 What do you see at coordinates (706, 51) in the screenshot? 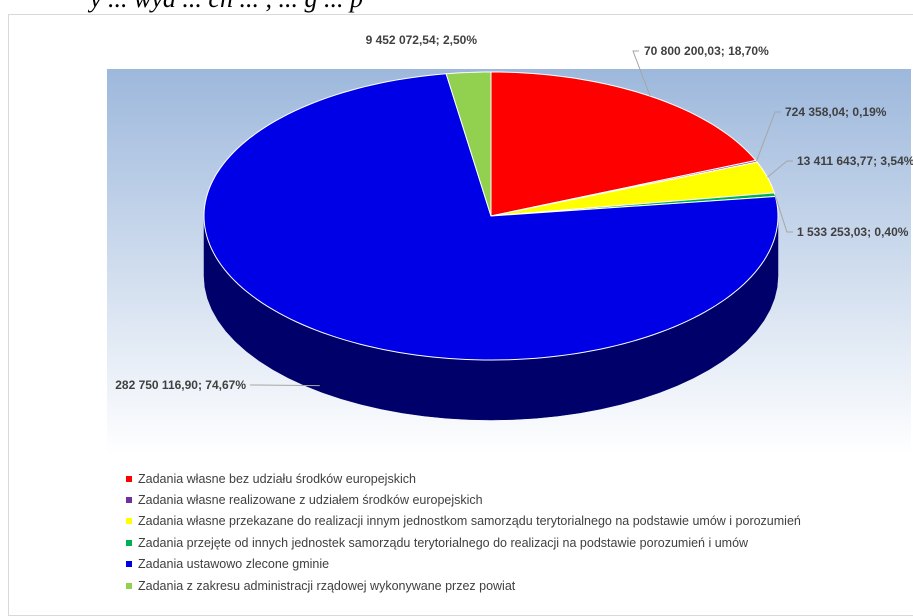
I see `data-label-0: 70 800 200,03; 18,70%` at bounding box center [706, 51].